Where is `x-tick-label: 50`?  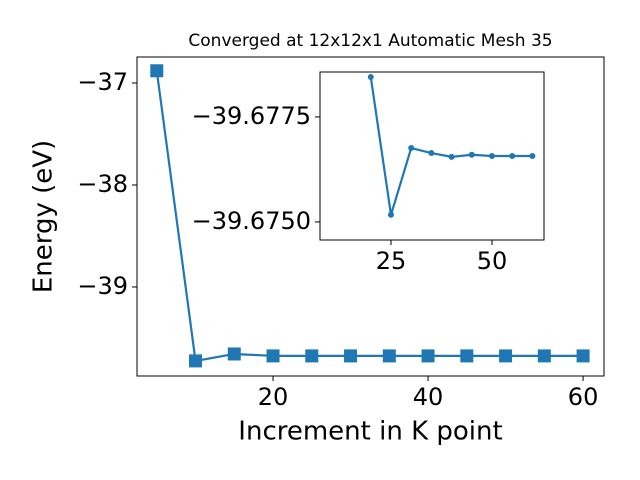 x-tick-label: 50 is located at coordinates (492, 261).